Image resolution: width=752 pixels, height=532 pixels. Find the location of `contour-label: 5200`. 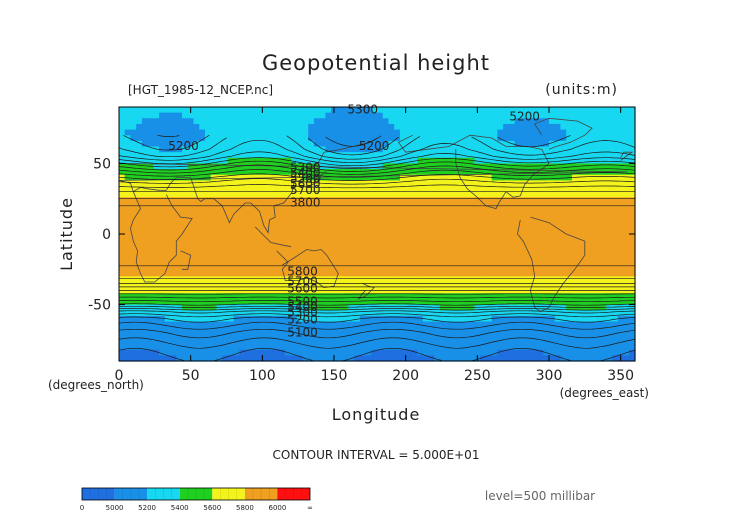

contour-label: 5200 is located at coordinates (374, 146).